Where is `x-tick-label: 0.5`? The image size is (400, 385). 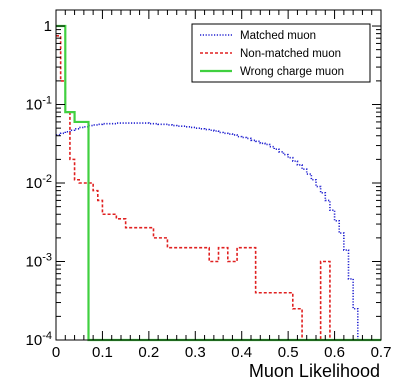
x-tick-label: 0.5 is located at coordinates (288, 352).